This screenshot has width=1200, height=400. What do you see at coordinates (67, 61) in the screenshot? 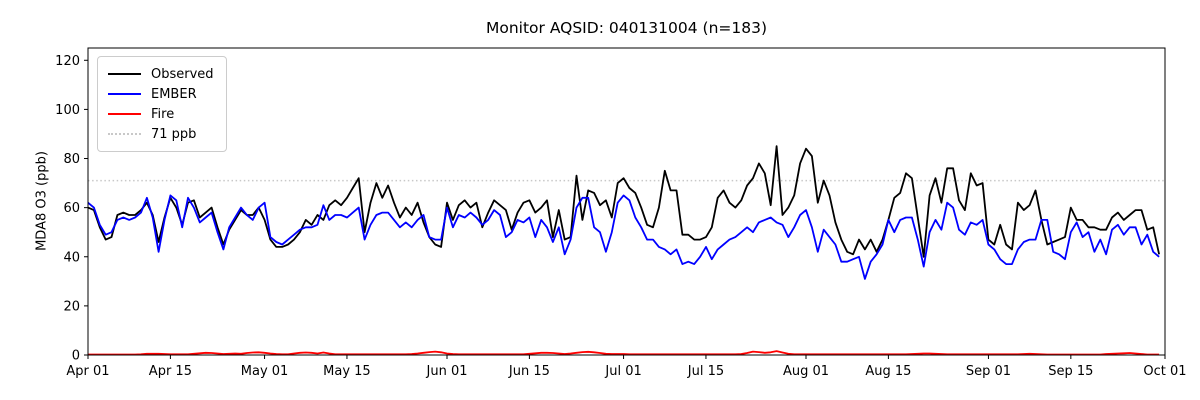
I see `y-tick-label: 120` at bounding box center [67, 61].